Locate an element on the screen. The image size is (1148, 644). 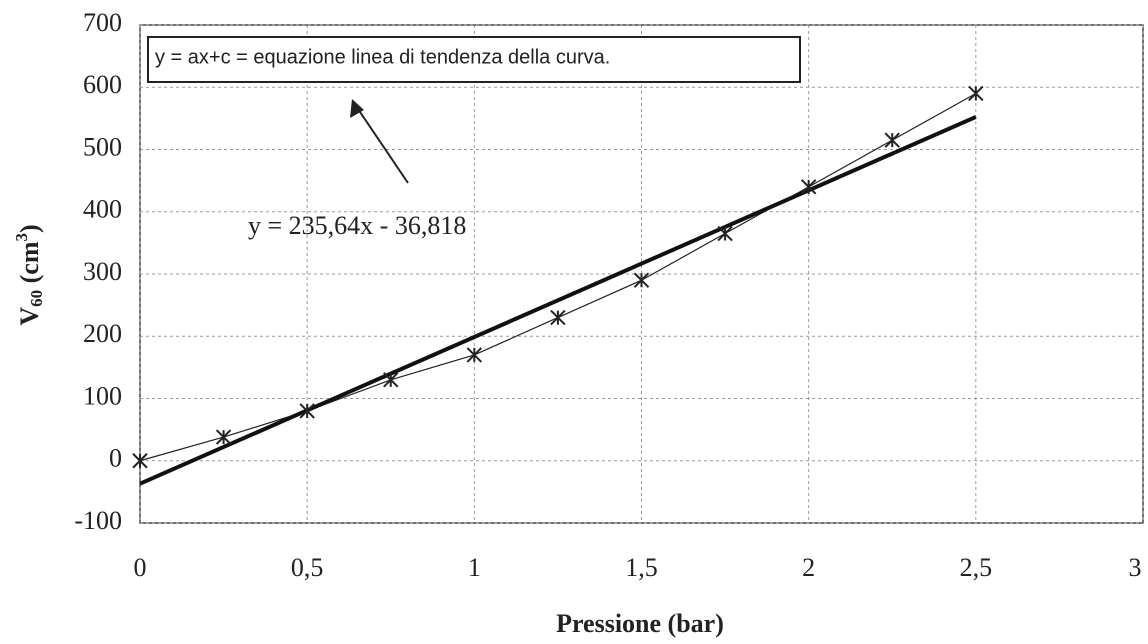
x-tick-label: 1 is located at coordinates (474, 567).